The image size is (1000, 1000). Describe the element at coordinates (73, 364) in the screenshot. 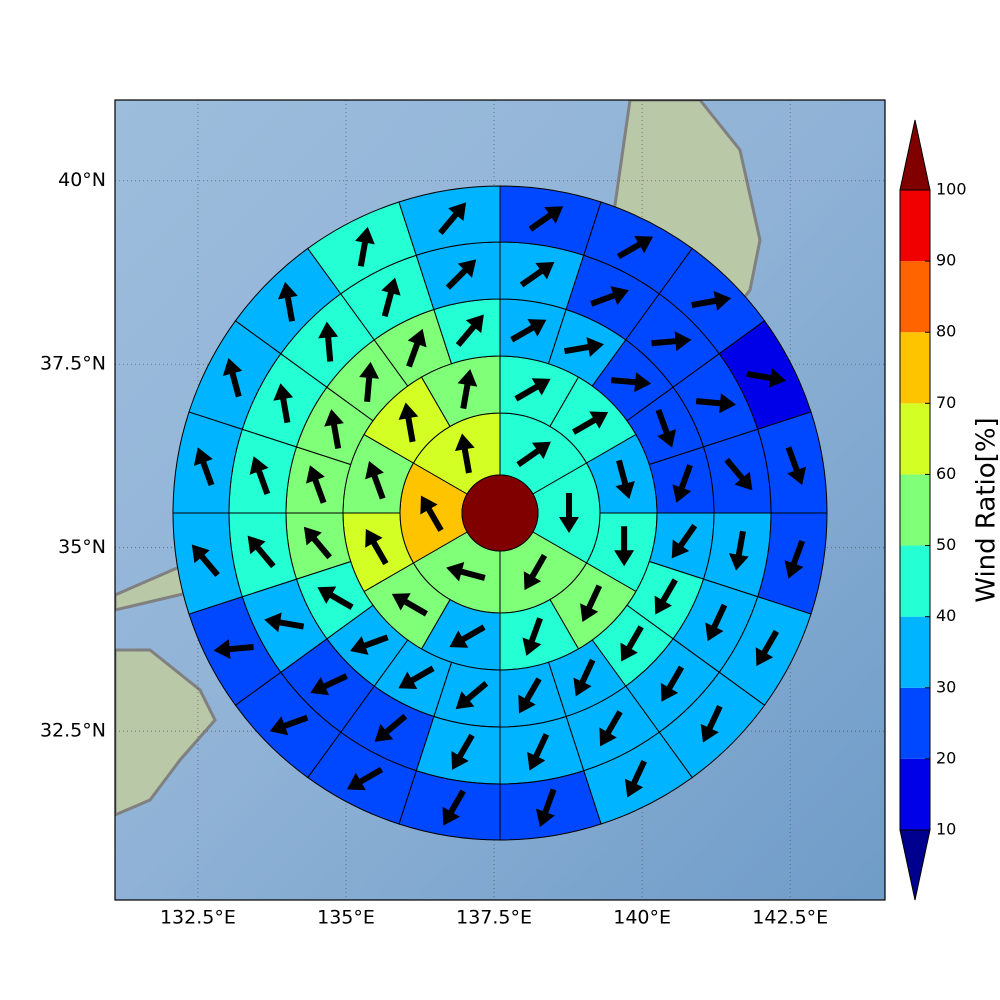

I see `y-tick-label: 37.5°N` at that location.